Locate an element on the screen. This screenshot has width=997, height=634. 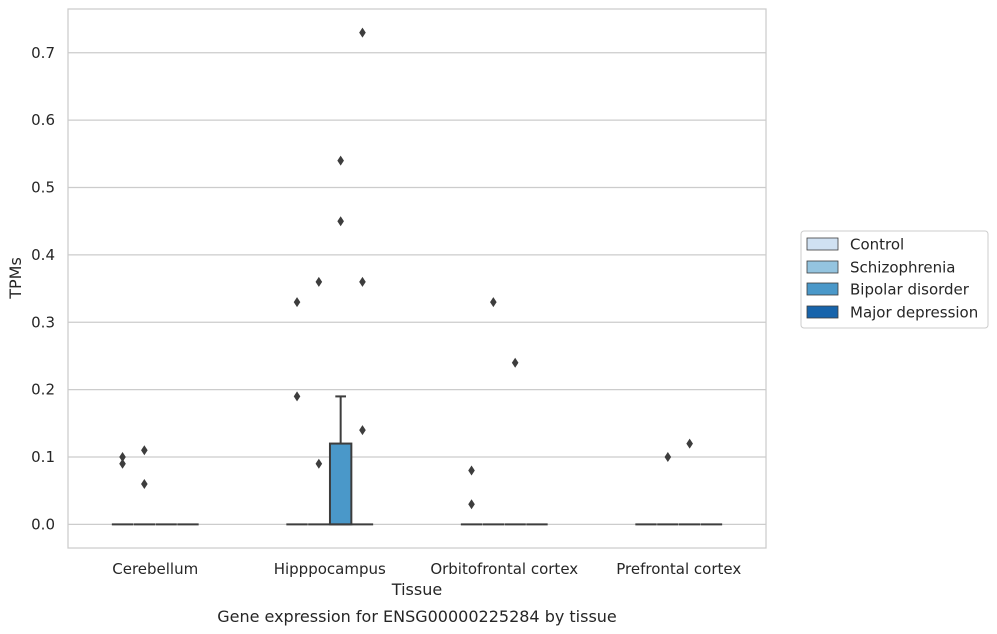
legend-item-schizophrenia: Schizophrenia is located at coordinates (880, 268).